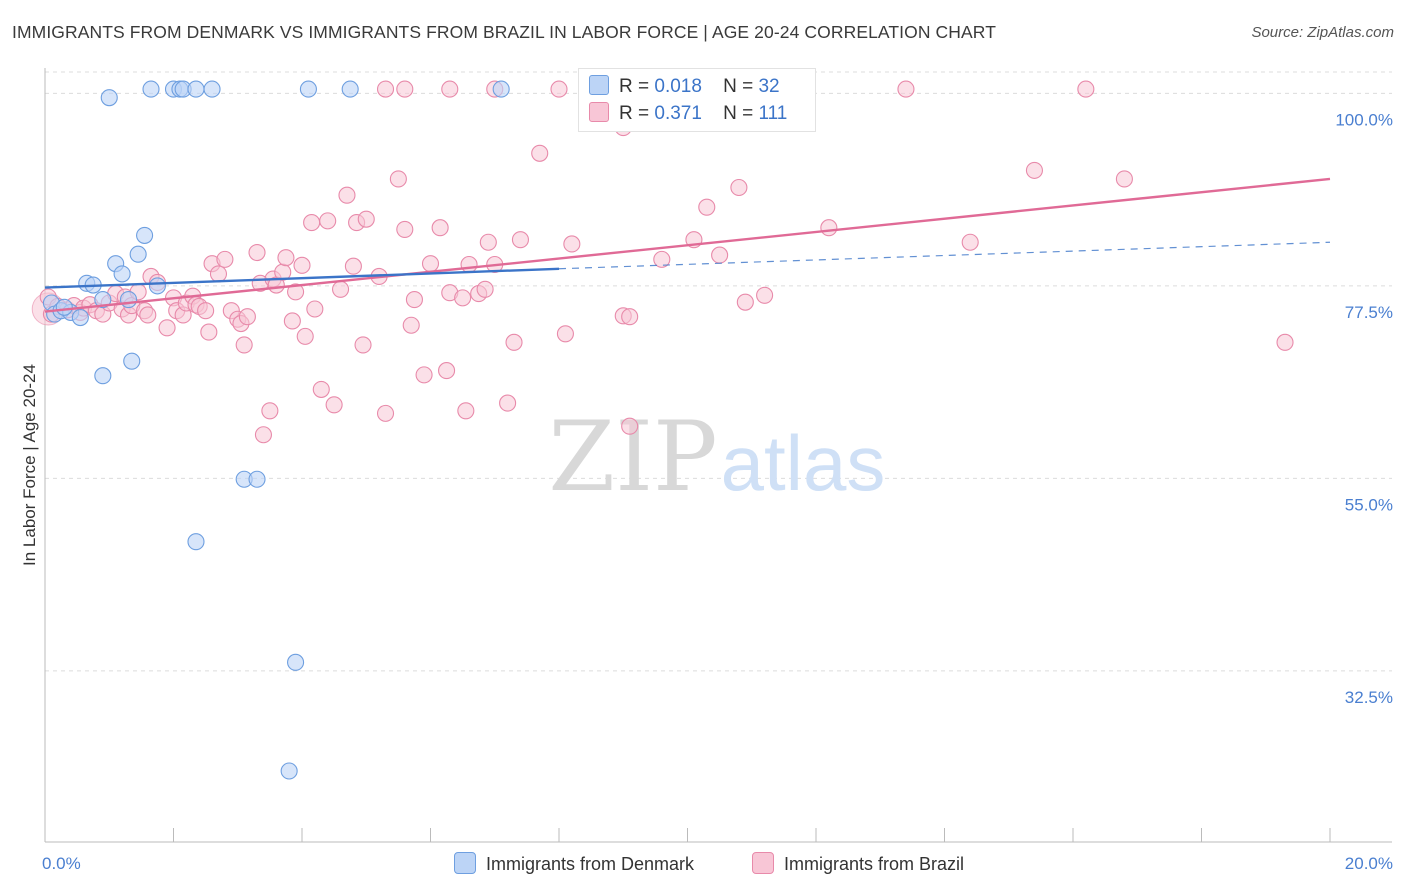  I want to click on watermark: ZIP atlas, so click(716, 457).